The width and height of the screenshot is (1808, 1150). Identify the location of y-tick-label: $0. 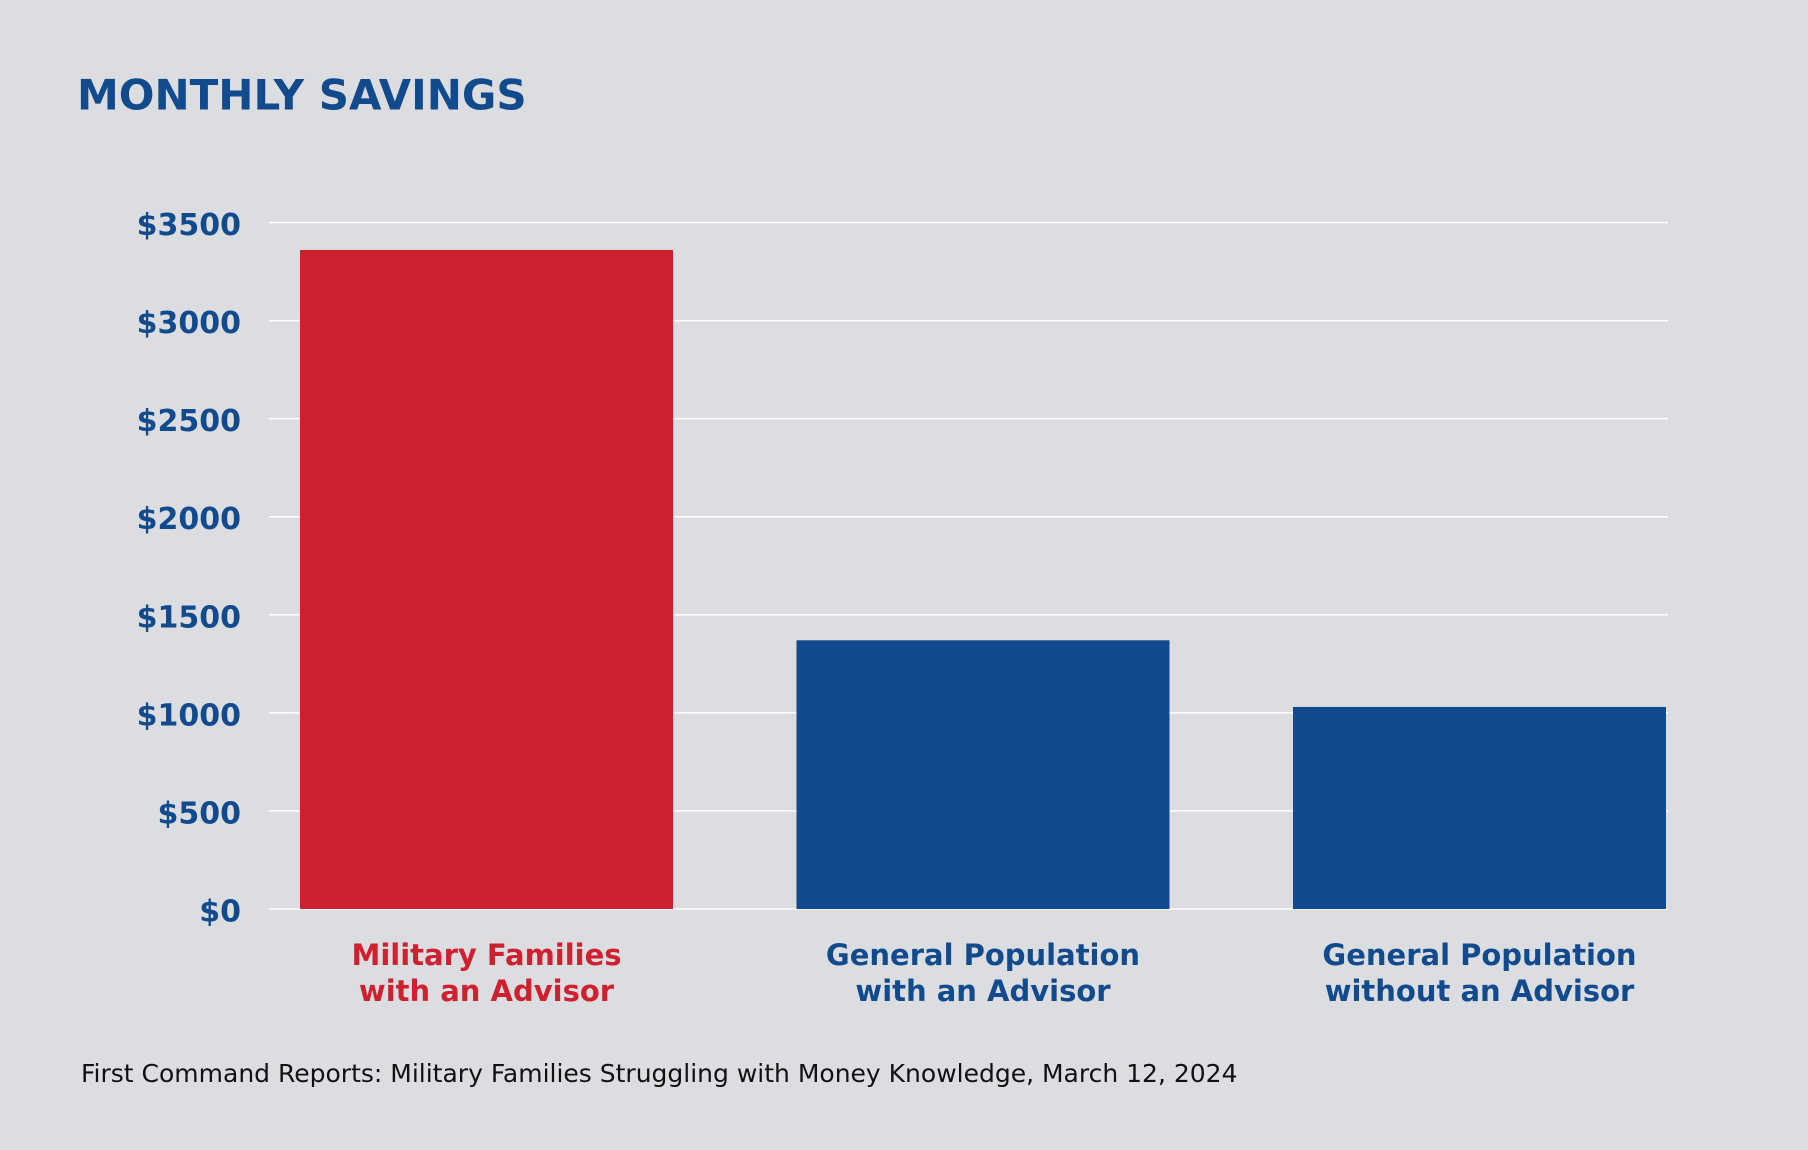
(220, 912).